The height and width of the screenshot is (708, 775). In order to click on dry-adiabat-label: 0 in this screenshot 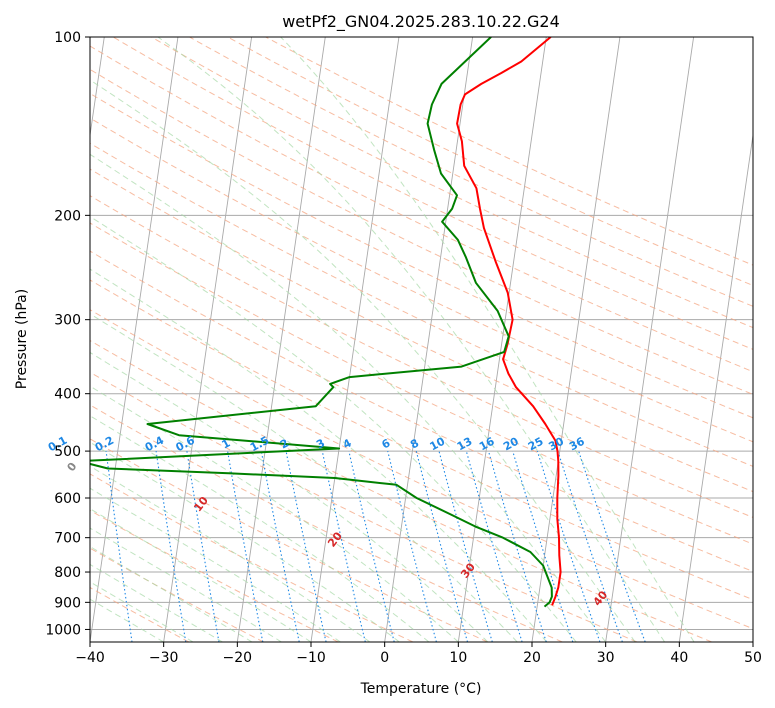, I will do `click(72, 467)`.